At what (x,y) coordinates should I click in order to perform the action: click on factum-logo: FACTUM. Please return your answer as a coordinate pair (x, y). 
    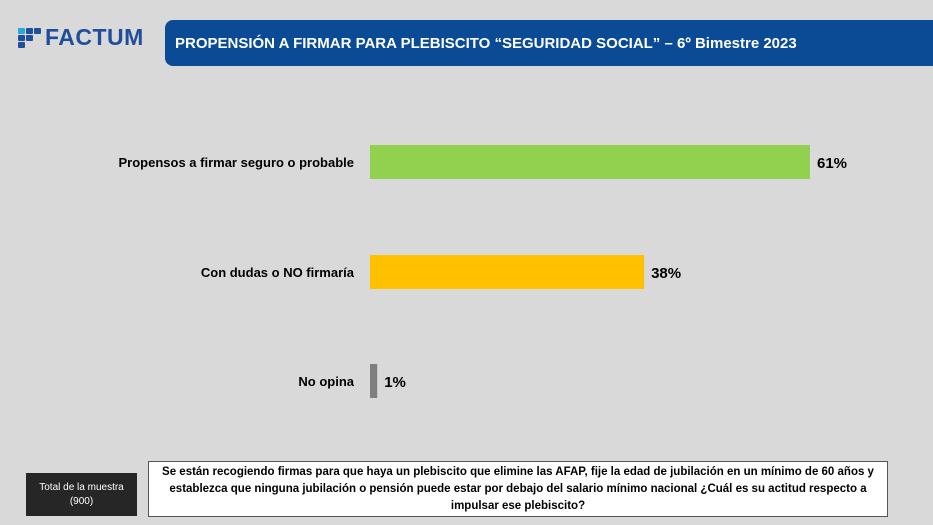
    Looking at the image, I should click on (81, 37).